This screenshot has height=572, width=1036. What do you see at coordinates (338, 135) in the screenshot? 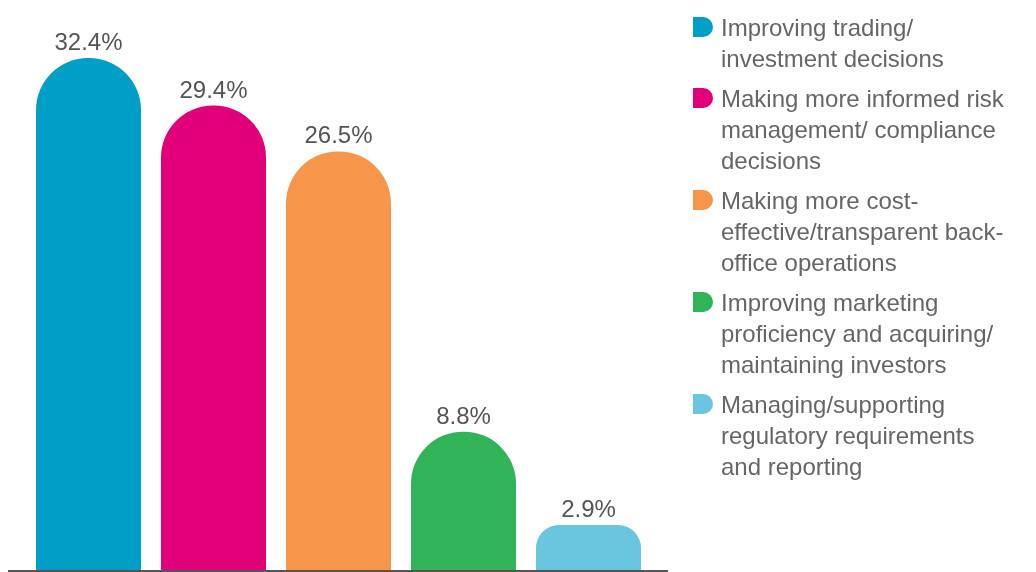
I see `data-label: 26.5%` at bounding box center [338, 135].